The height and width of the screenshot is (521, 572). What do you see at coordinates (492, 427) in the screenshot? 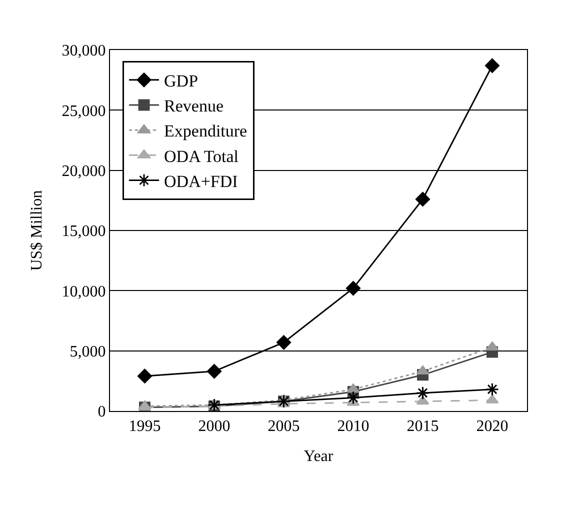
I see `x-tick-label: 2020` at bounding box center [492, 427].